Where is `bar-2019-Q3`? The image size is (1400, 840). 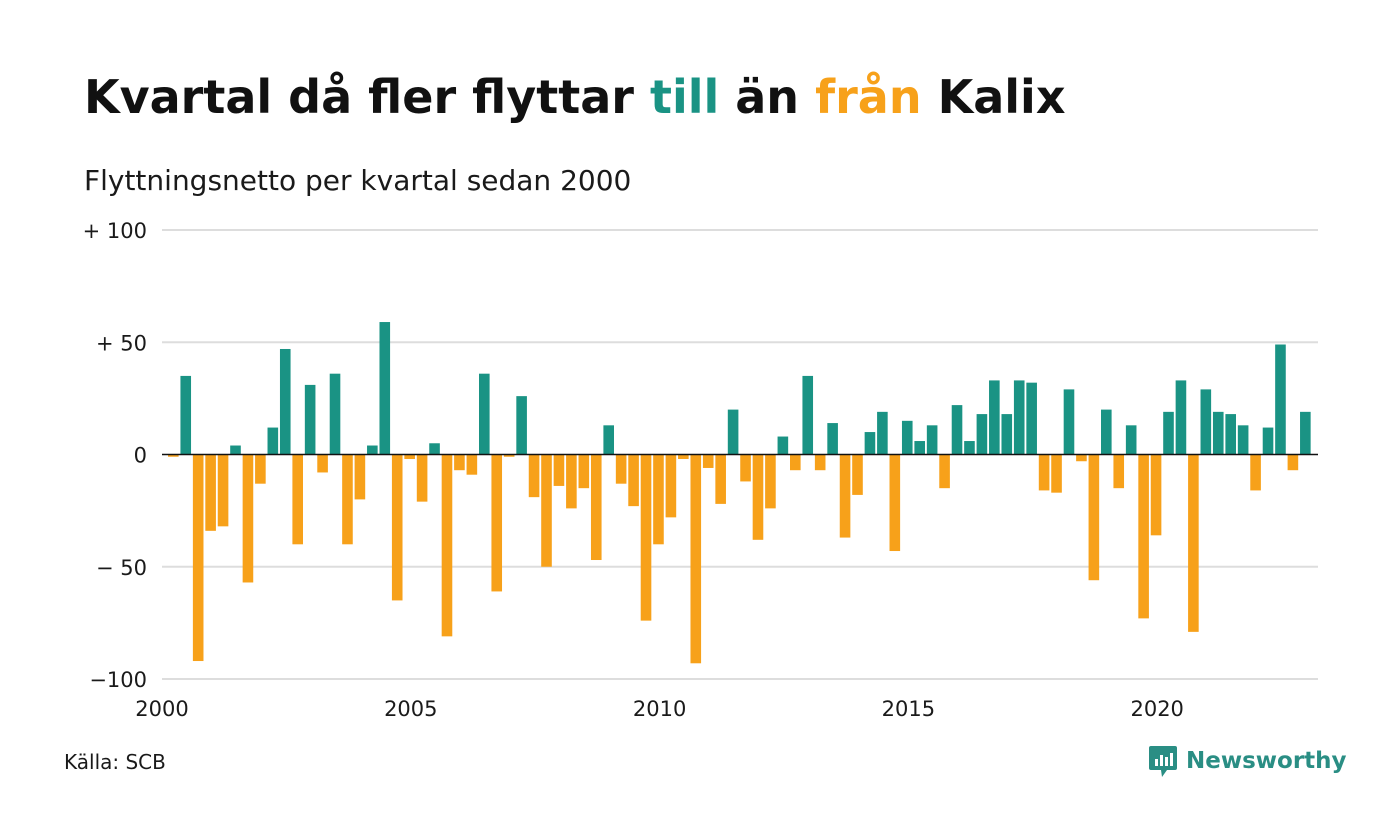
bar-2019-Q3 is located at coordinates (1143, 536).